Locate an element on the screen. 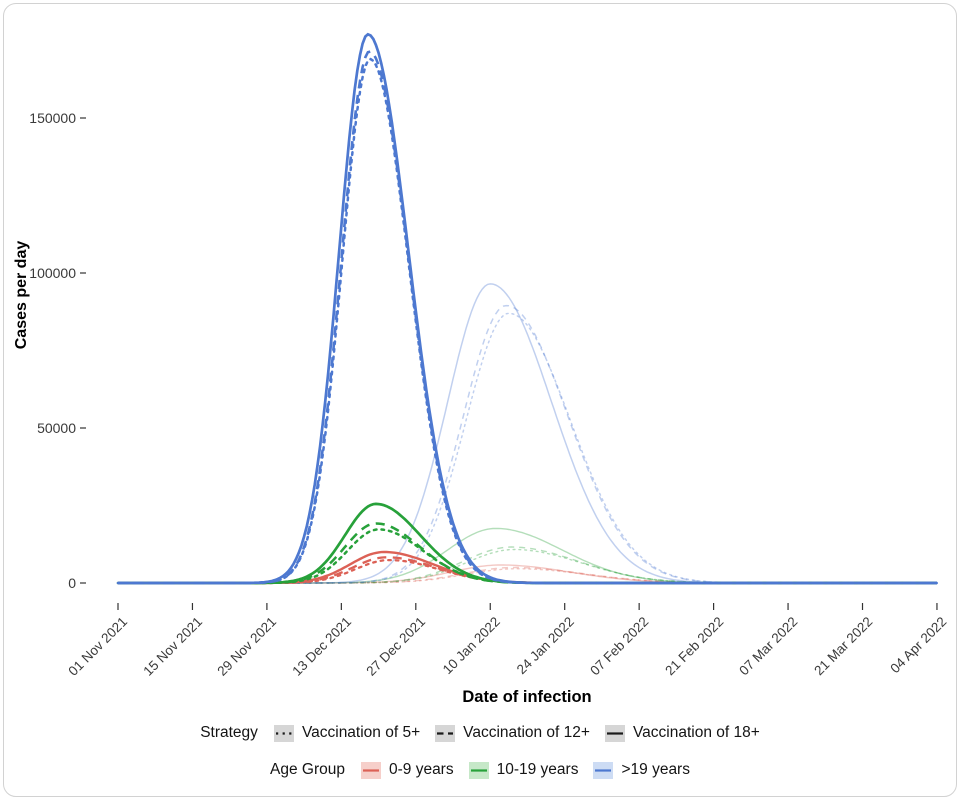 The image size is (960, 800). curve-dec-0-9-dashed is located at coordinates (527, 570).